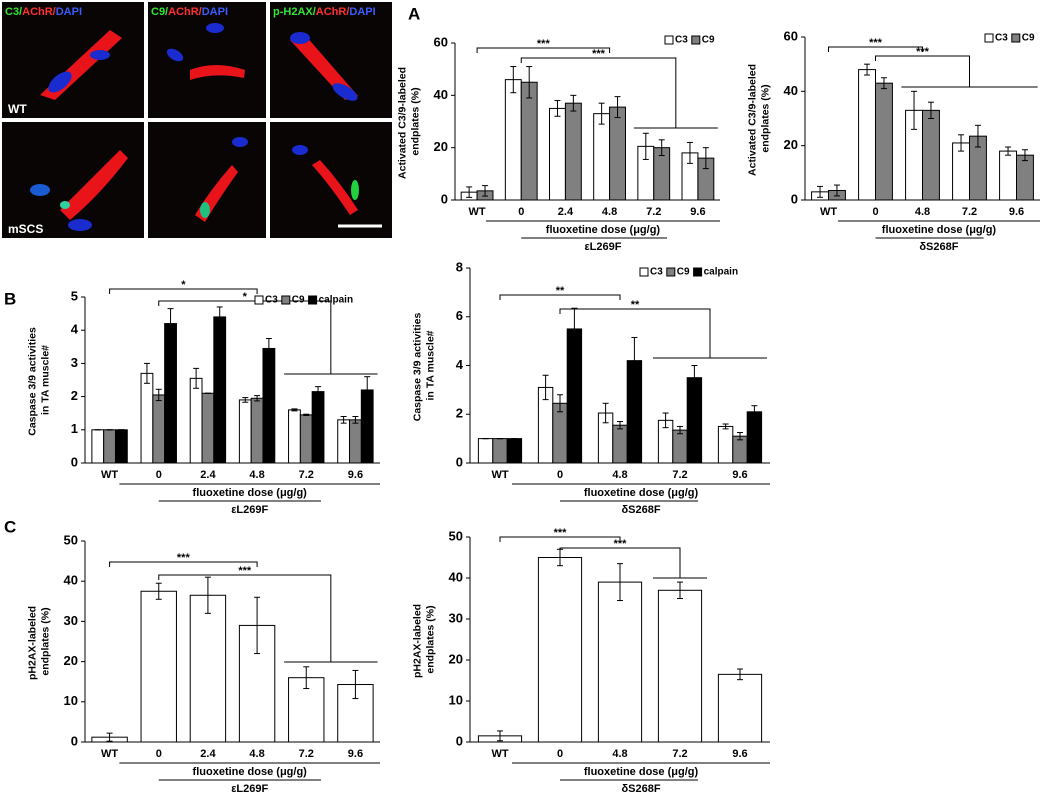 This screenshot has height=793, width=1050. I want to click on panel-label: B, so click(10, 298).